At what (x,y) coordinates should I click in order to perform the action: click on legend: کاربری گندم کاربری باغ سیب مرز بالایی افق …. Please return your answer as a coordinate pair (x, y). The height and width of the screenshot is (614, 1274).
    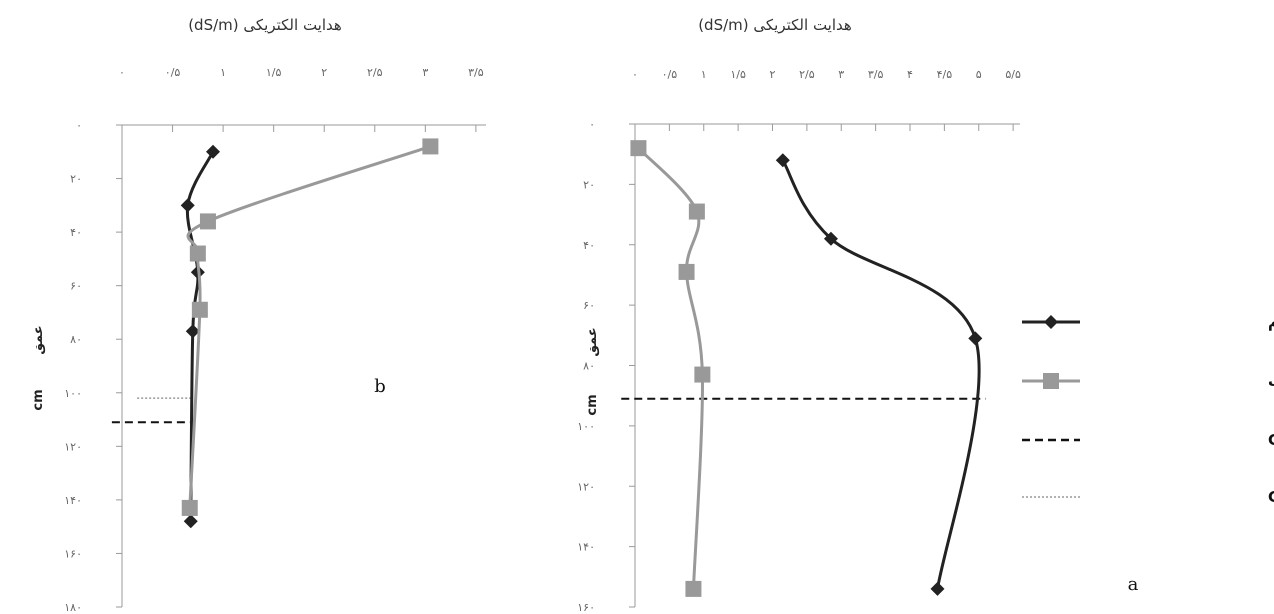
    Looking at the image, I should click on (1148, 409).